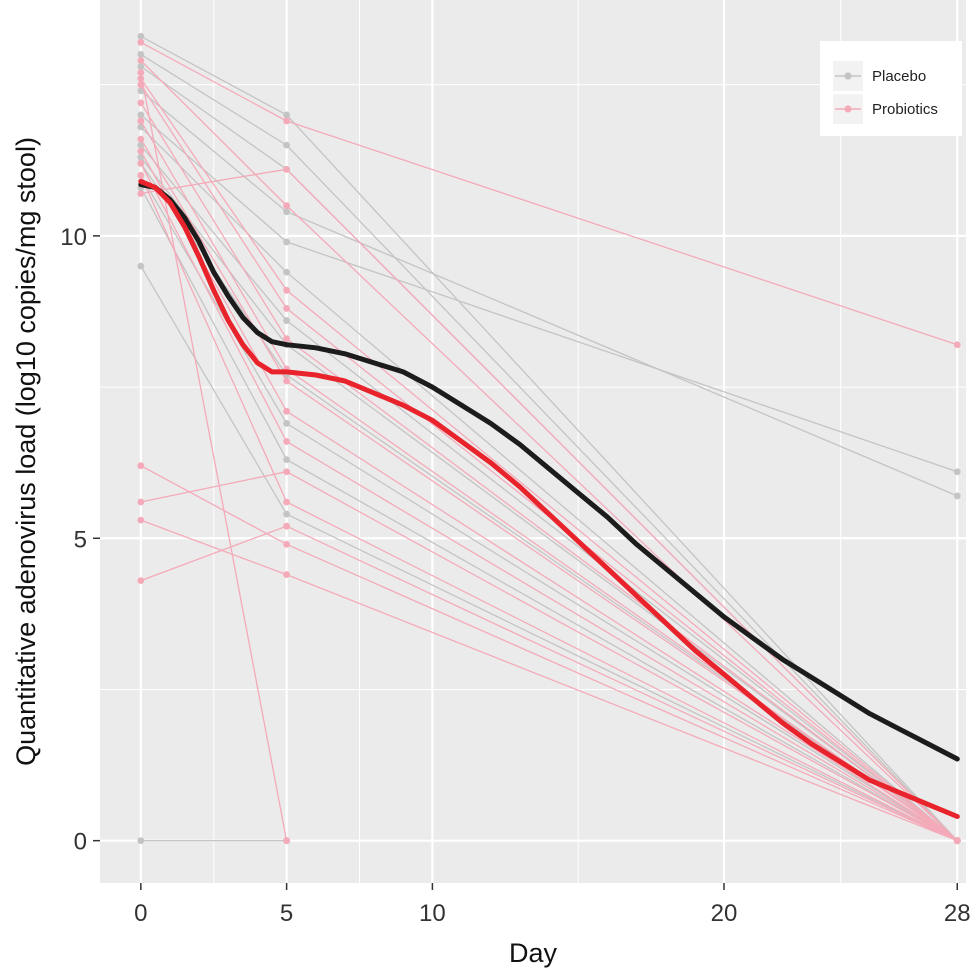  Describe the element at coordinates (80, 842) in the screenshot. I see `y-tick-label: 0` at that location.